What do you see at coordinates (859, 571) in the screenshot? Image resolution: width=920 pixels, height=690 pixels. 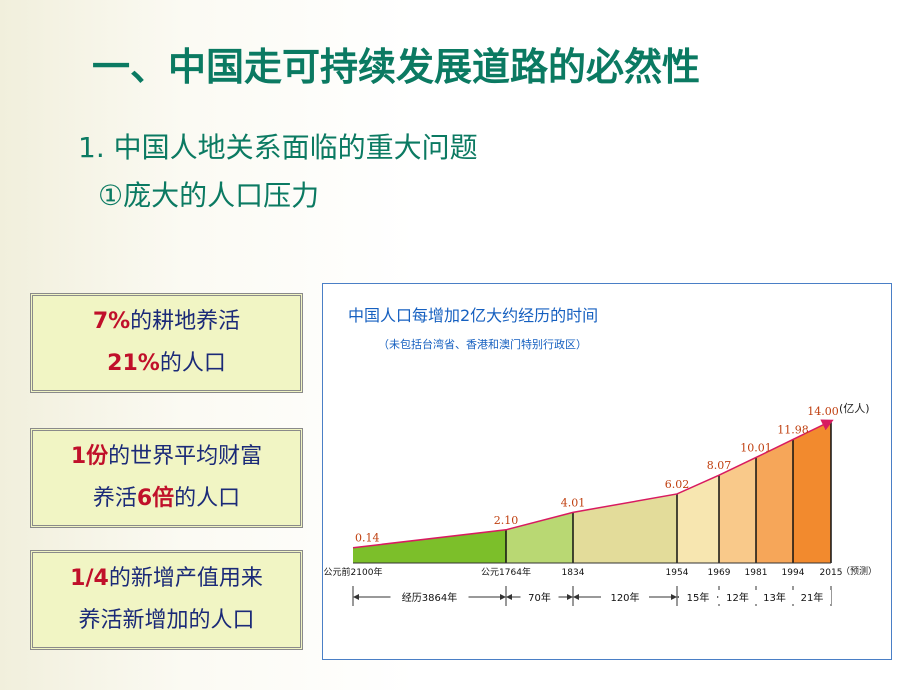 I see `forecast-note: （预测）` at bounding box center [859, 571].